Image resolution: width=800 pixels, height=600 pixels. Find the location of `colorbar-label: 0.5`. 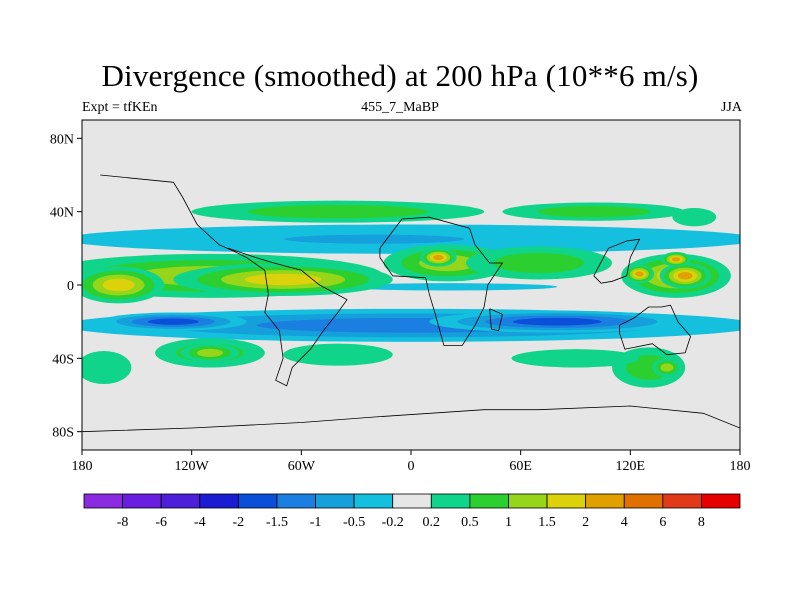

colorbar-label: 0.5 is located at coordinates (470, 522).